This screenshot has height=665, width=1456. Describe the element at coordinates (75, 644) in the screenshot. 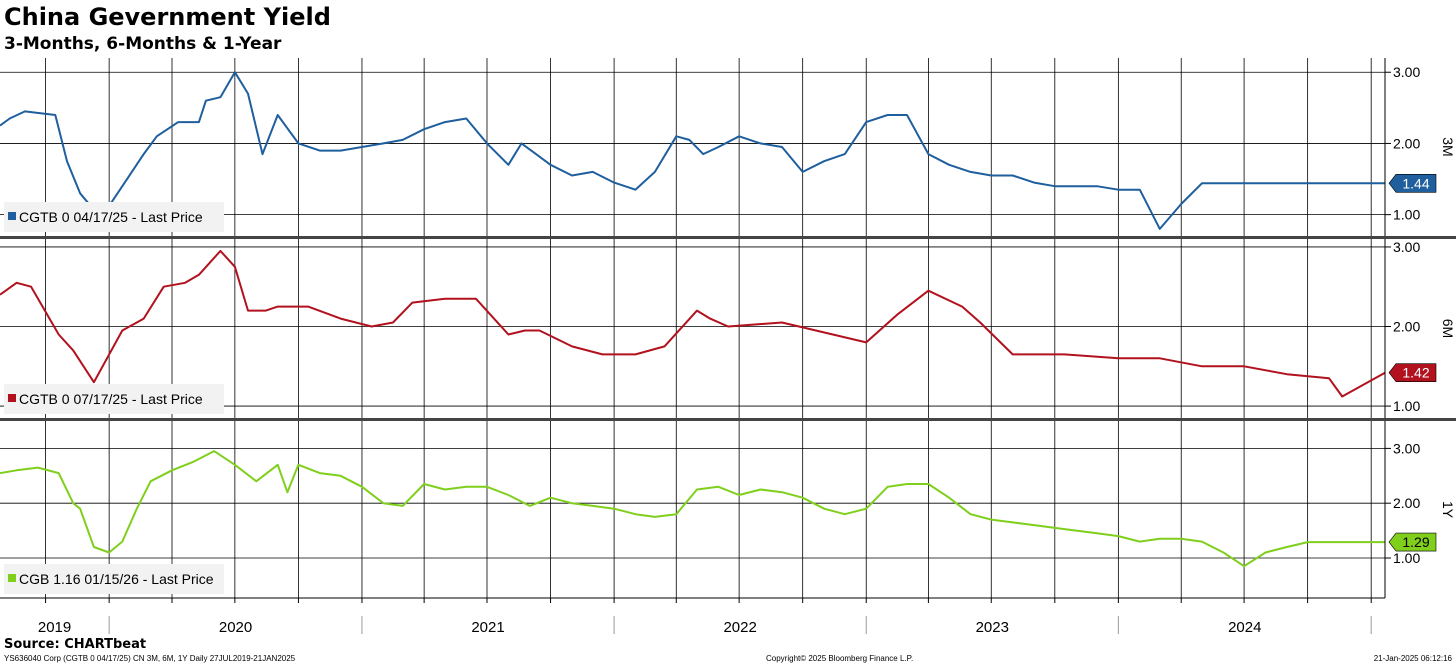

I see `source-label: Source: CHARTbeat` at that location.